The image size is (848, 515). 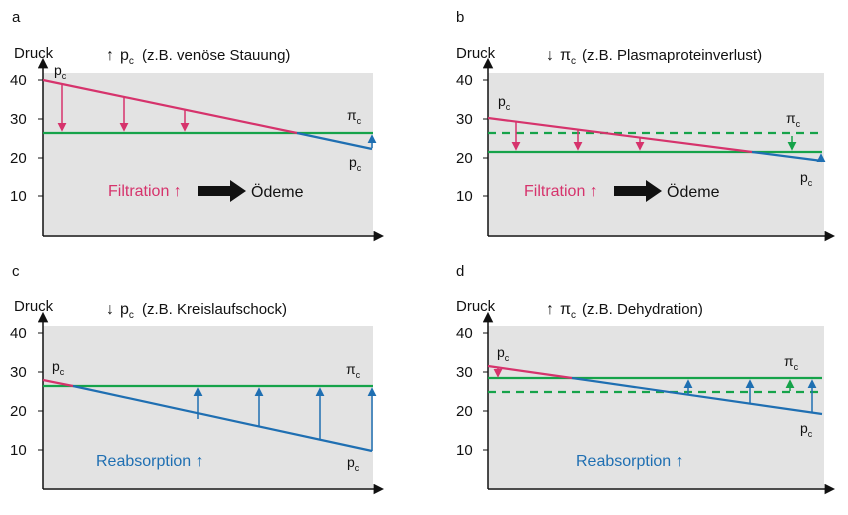 I want to click on panel-letter: d, so click(x=460, y=271).